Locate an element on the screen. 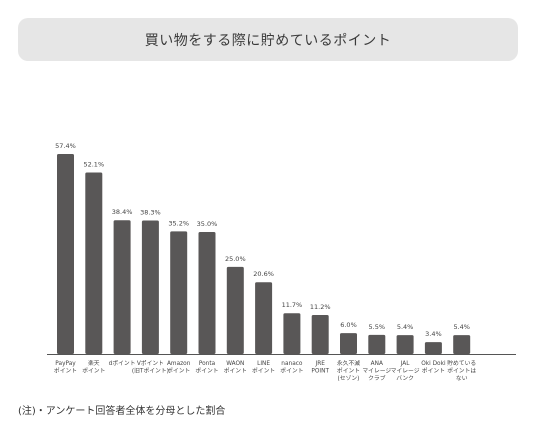 The image size is (536, 447). category-label-10: 永久不滅ポイント(セゾン) is located at coordinates (348, 370).